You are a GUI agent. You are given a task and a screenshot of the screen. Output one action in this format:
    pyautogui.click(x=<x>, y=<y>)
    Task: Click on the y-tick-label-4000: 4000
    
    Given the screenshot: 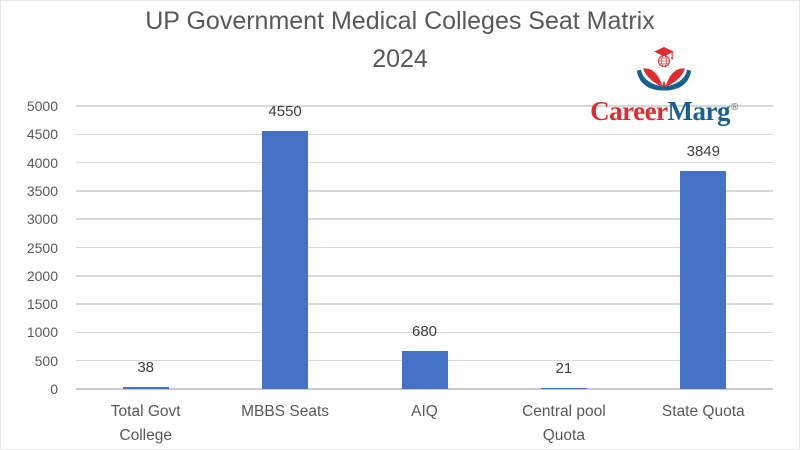 What is the action you would take?
    pyautogui.click(x=42, y=162)
    